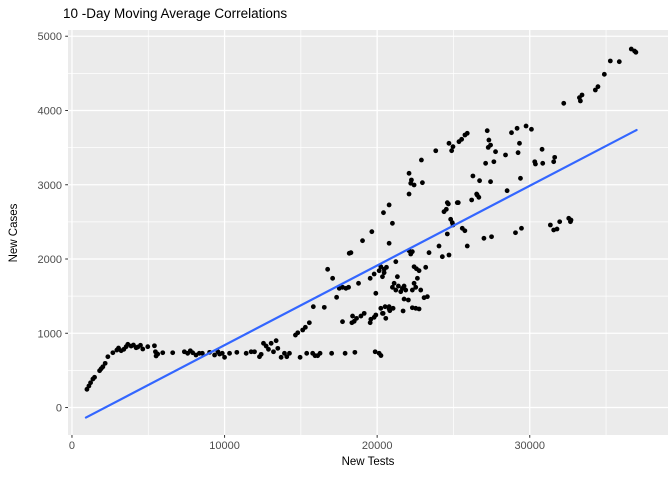 This screenshot has width=672, height=480. What do you see at coordinates (368, 462) in the screenshot?
I see `x-axis-title: New Tests` at bounding box center [368, 462].